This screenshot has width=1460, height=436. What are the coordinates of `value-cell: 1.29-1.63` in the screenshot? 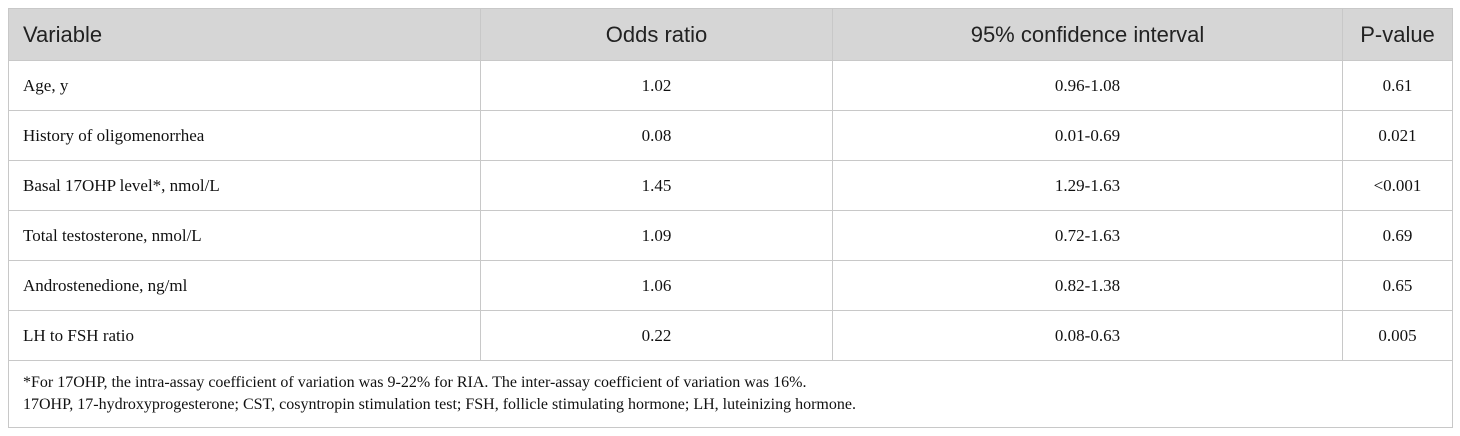 It's located at (1087, 185).